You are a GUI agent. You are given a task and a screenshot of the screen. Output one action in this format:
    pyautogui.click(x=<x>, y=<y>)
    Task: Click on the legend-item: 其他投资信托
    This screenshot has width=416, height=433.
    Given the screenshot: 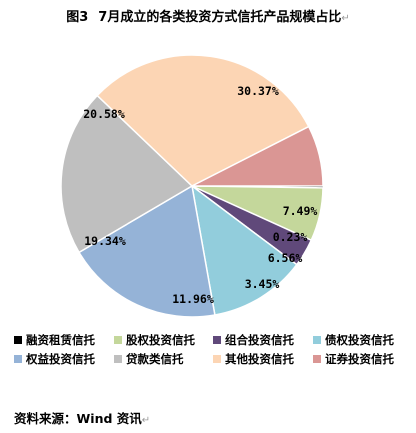 What is the action you would take?
    pyautogui.click(x=253, y=359)
    